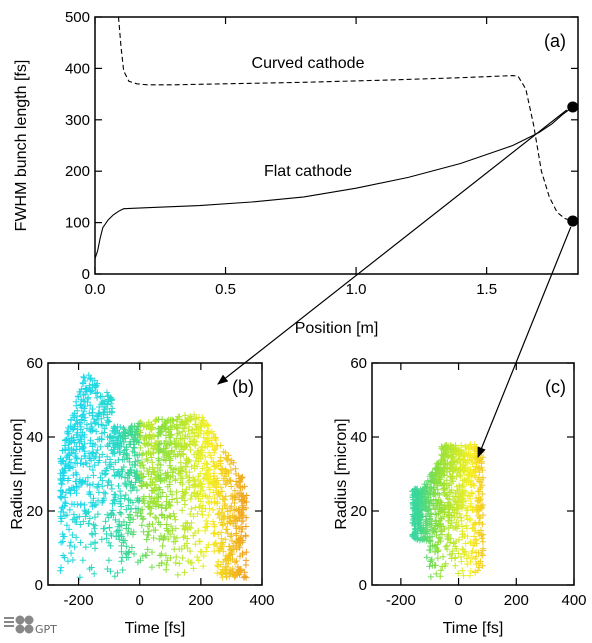  Describe the element at coordinates (34, 437) in the screenshot. I see `panel-b-y-tick-label: 40` at that location.